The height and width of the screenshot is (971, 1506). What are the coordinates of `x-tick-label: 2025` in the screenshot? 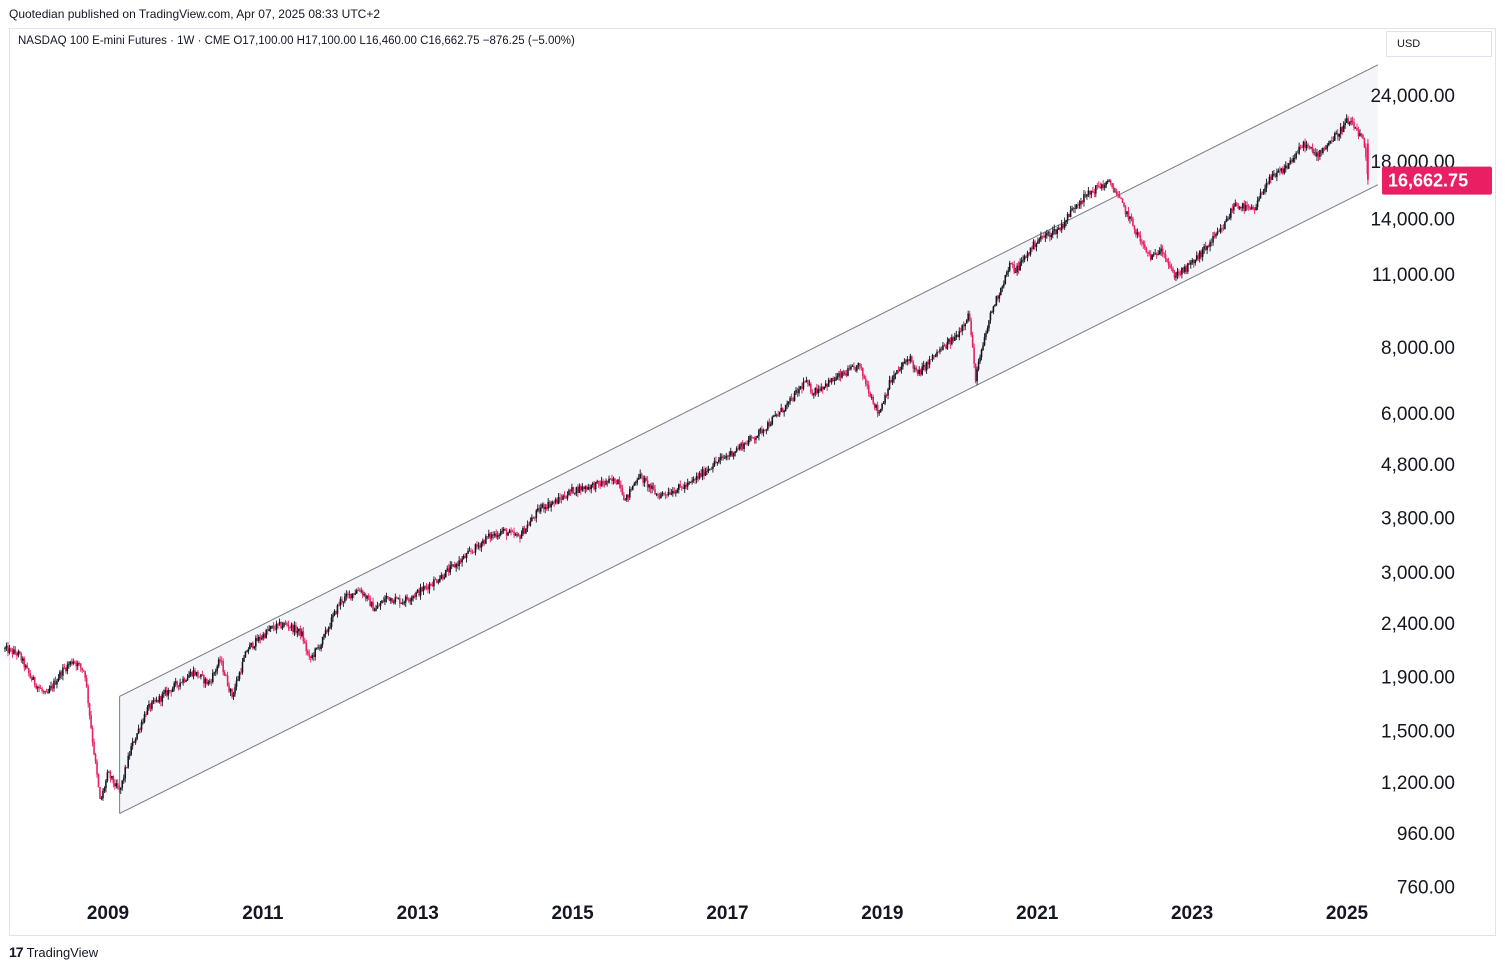 It's located at (1347, 913).